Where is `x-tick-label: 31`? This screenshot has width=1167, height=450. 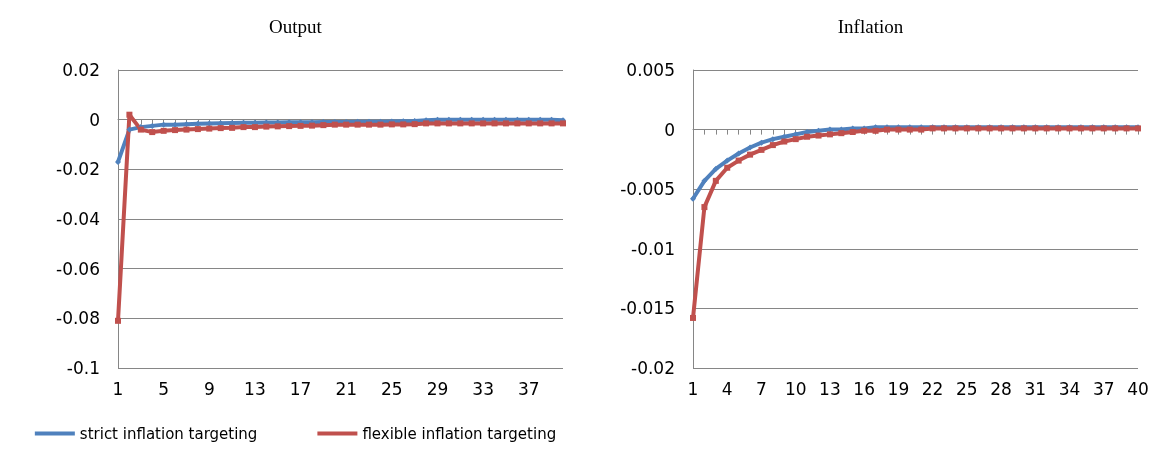 x-tick-label: 31 is located at coordinates (1035, 388).